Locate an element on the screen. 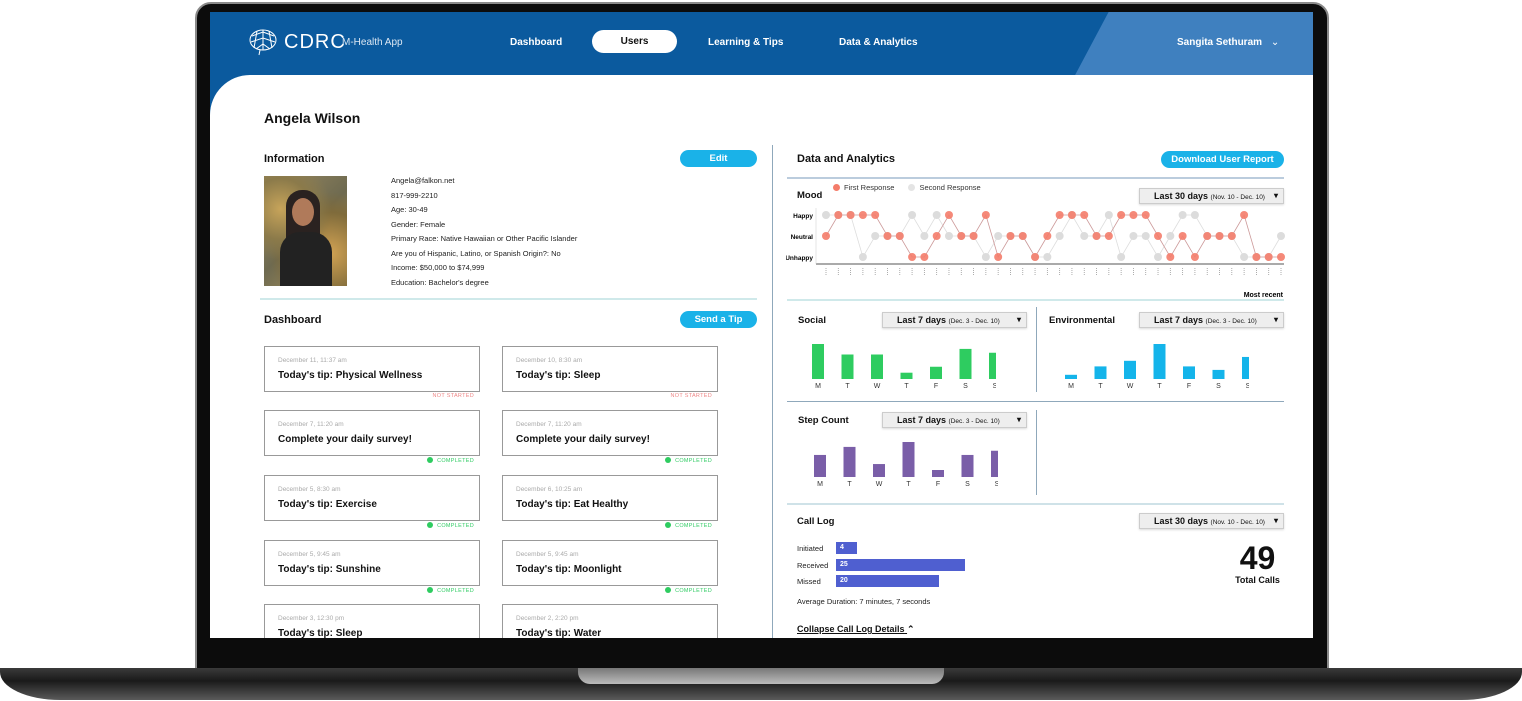 The width and height of the screenshot is (1522, 701). nav-learning-tips: Learning & Tips is located at coordinates (746, 42).